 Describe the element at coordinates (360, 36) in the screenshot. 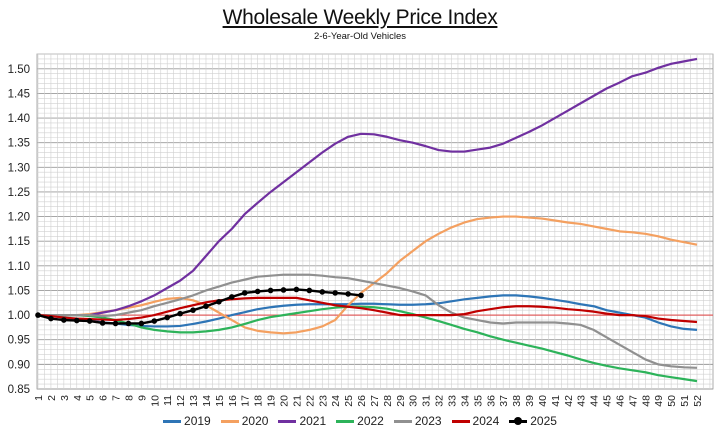

I see `chart-subtitle: 2-6-Year-Old Vehicles` at that location.